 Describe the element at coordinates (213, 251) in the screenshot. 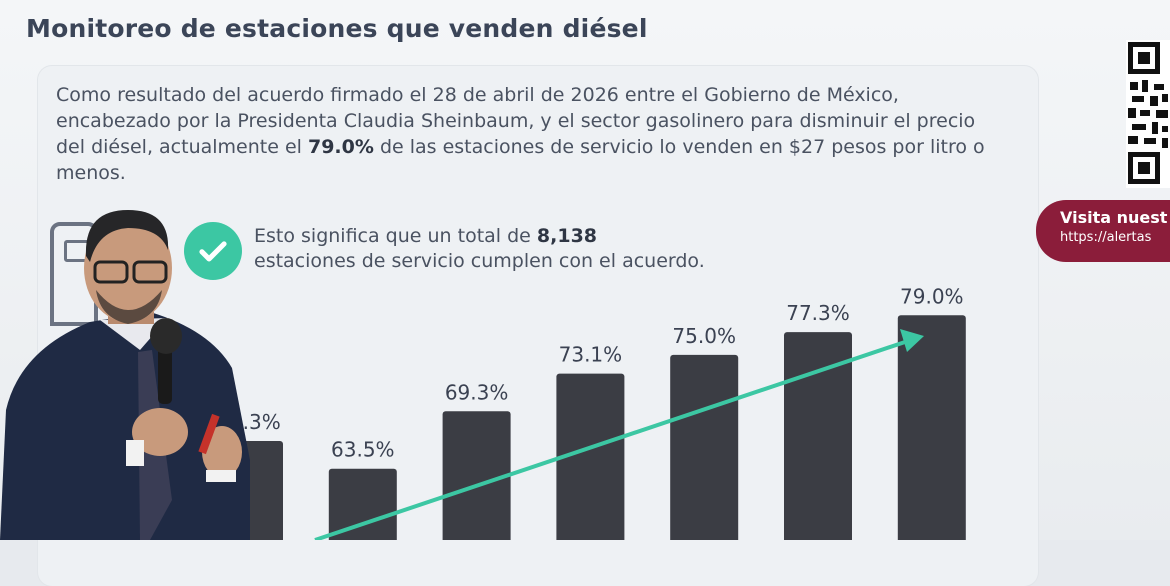

I see `check-circle-icon` at that location.